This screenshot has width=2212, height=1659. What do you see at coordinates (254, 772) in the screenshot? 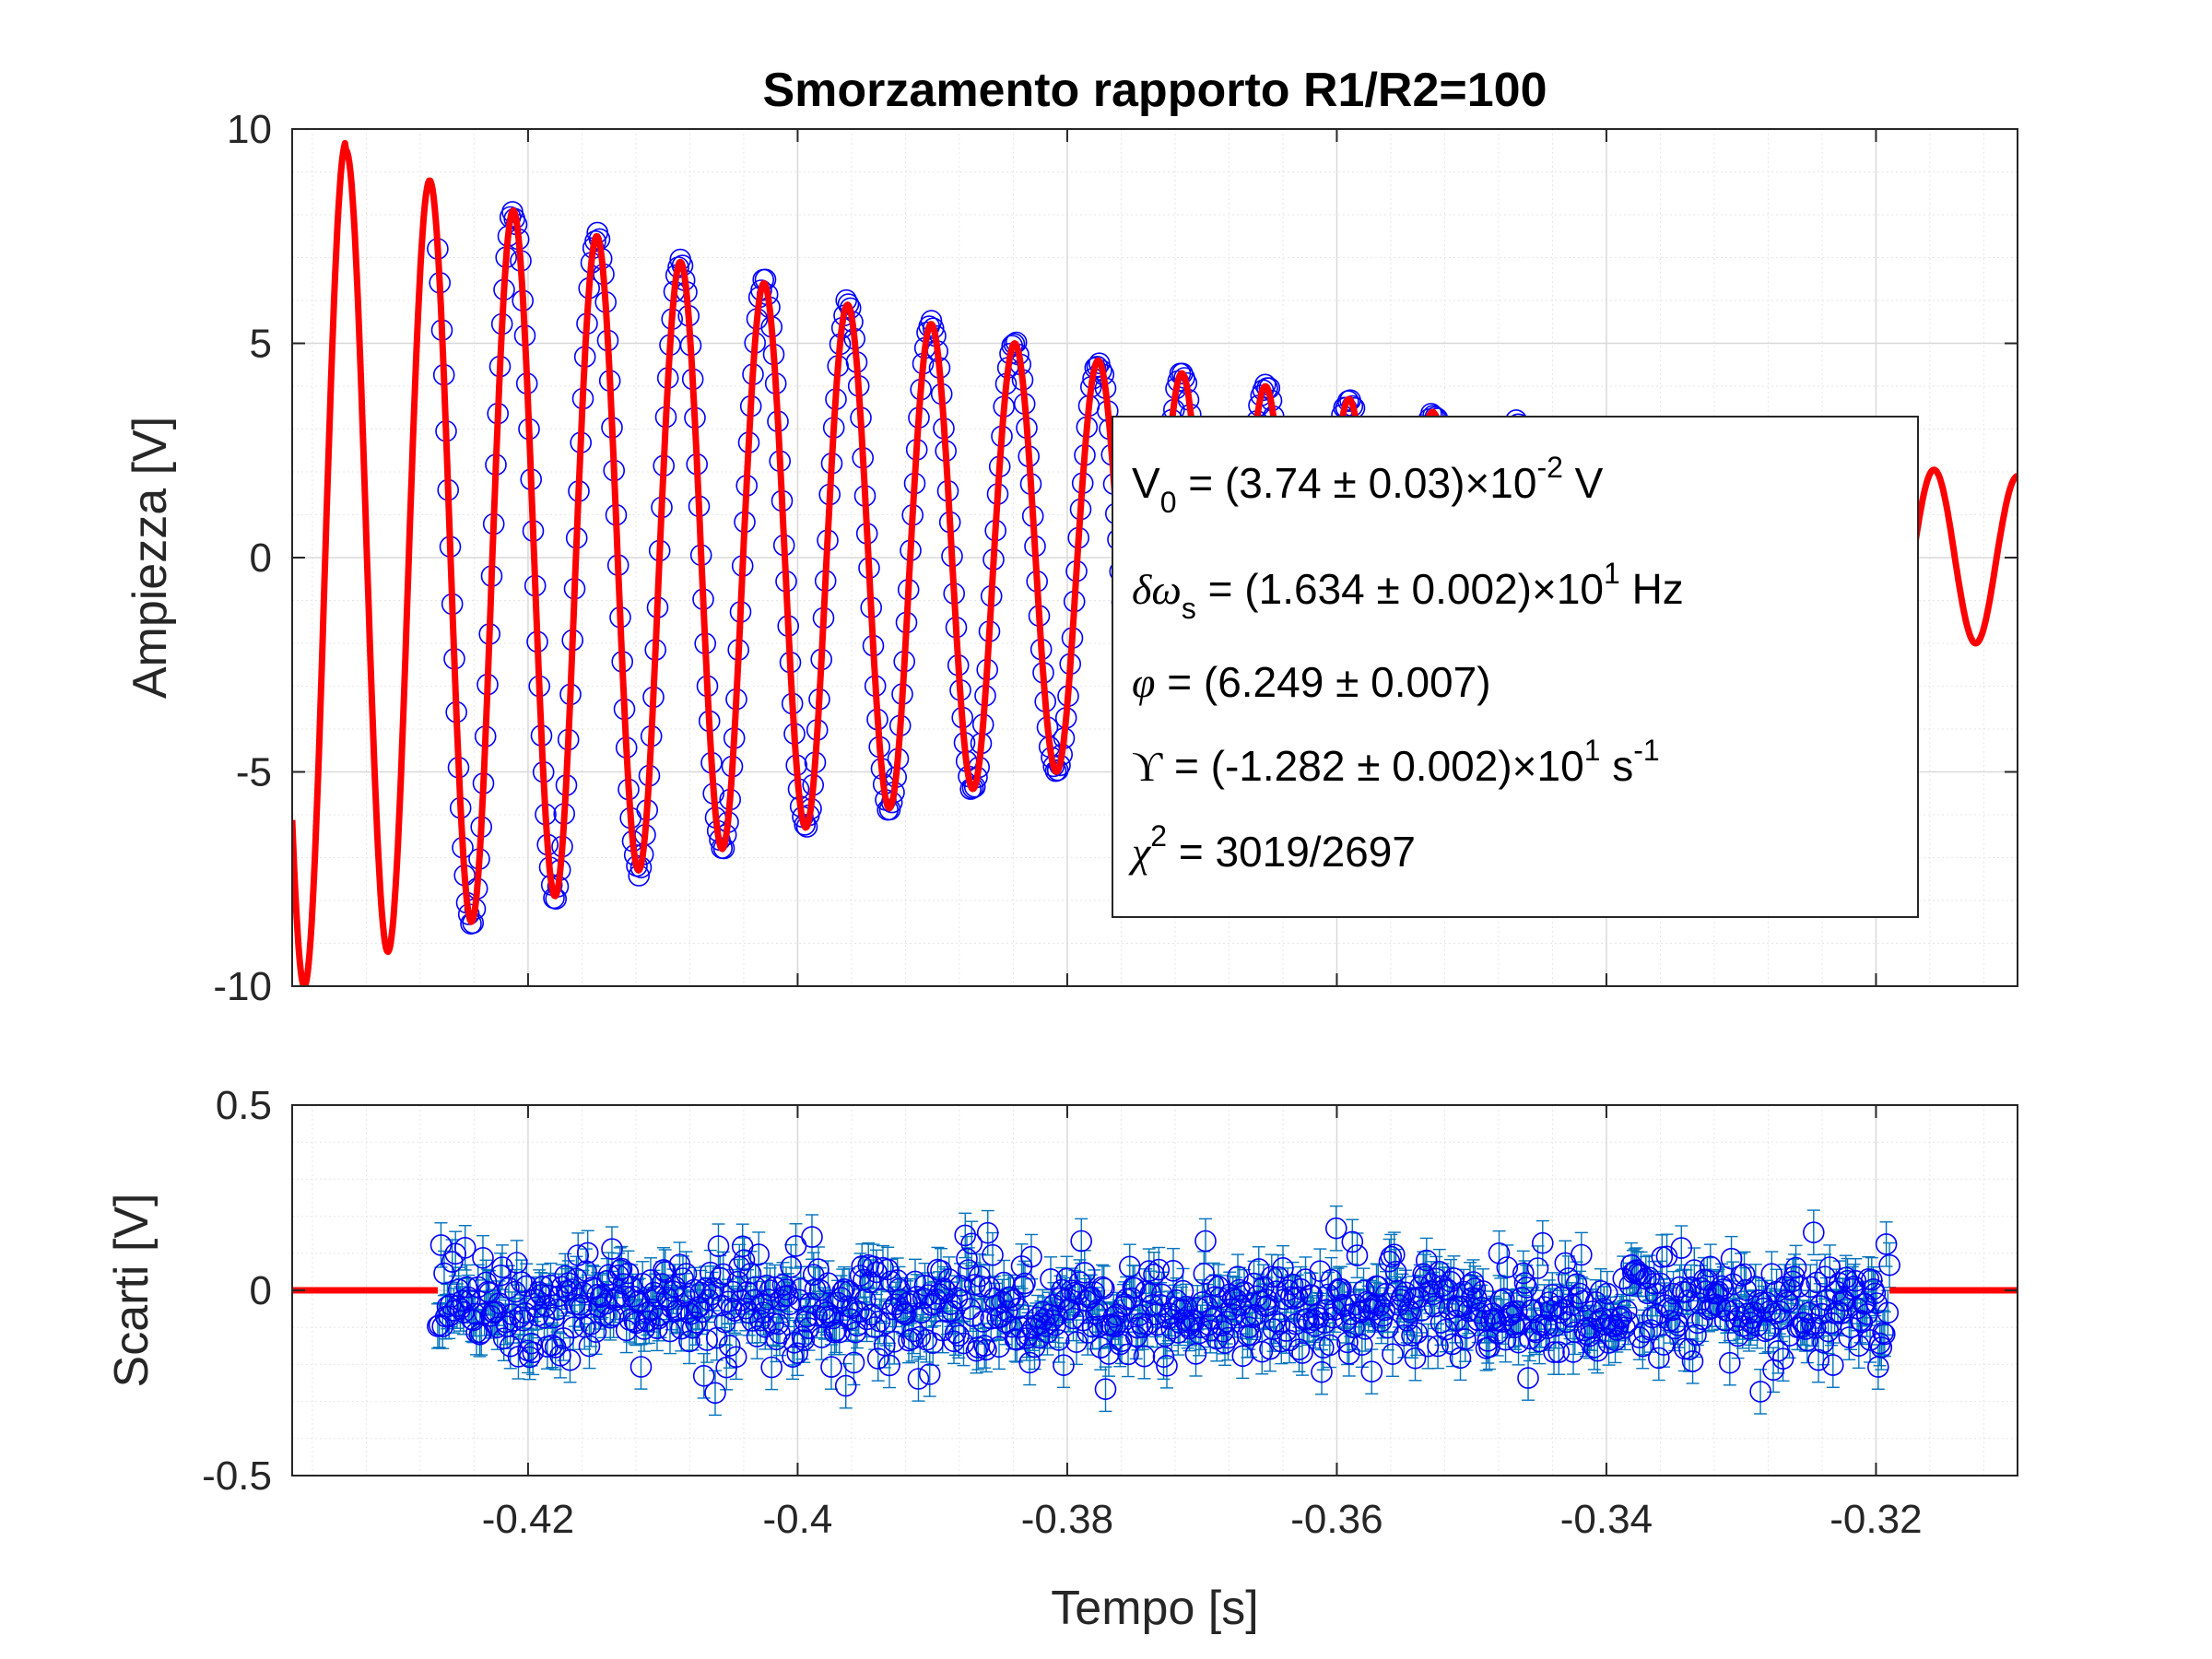
I see `y-tick-label: -5` at bounding box center [254, 772].